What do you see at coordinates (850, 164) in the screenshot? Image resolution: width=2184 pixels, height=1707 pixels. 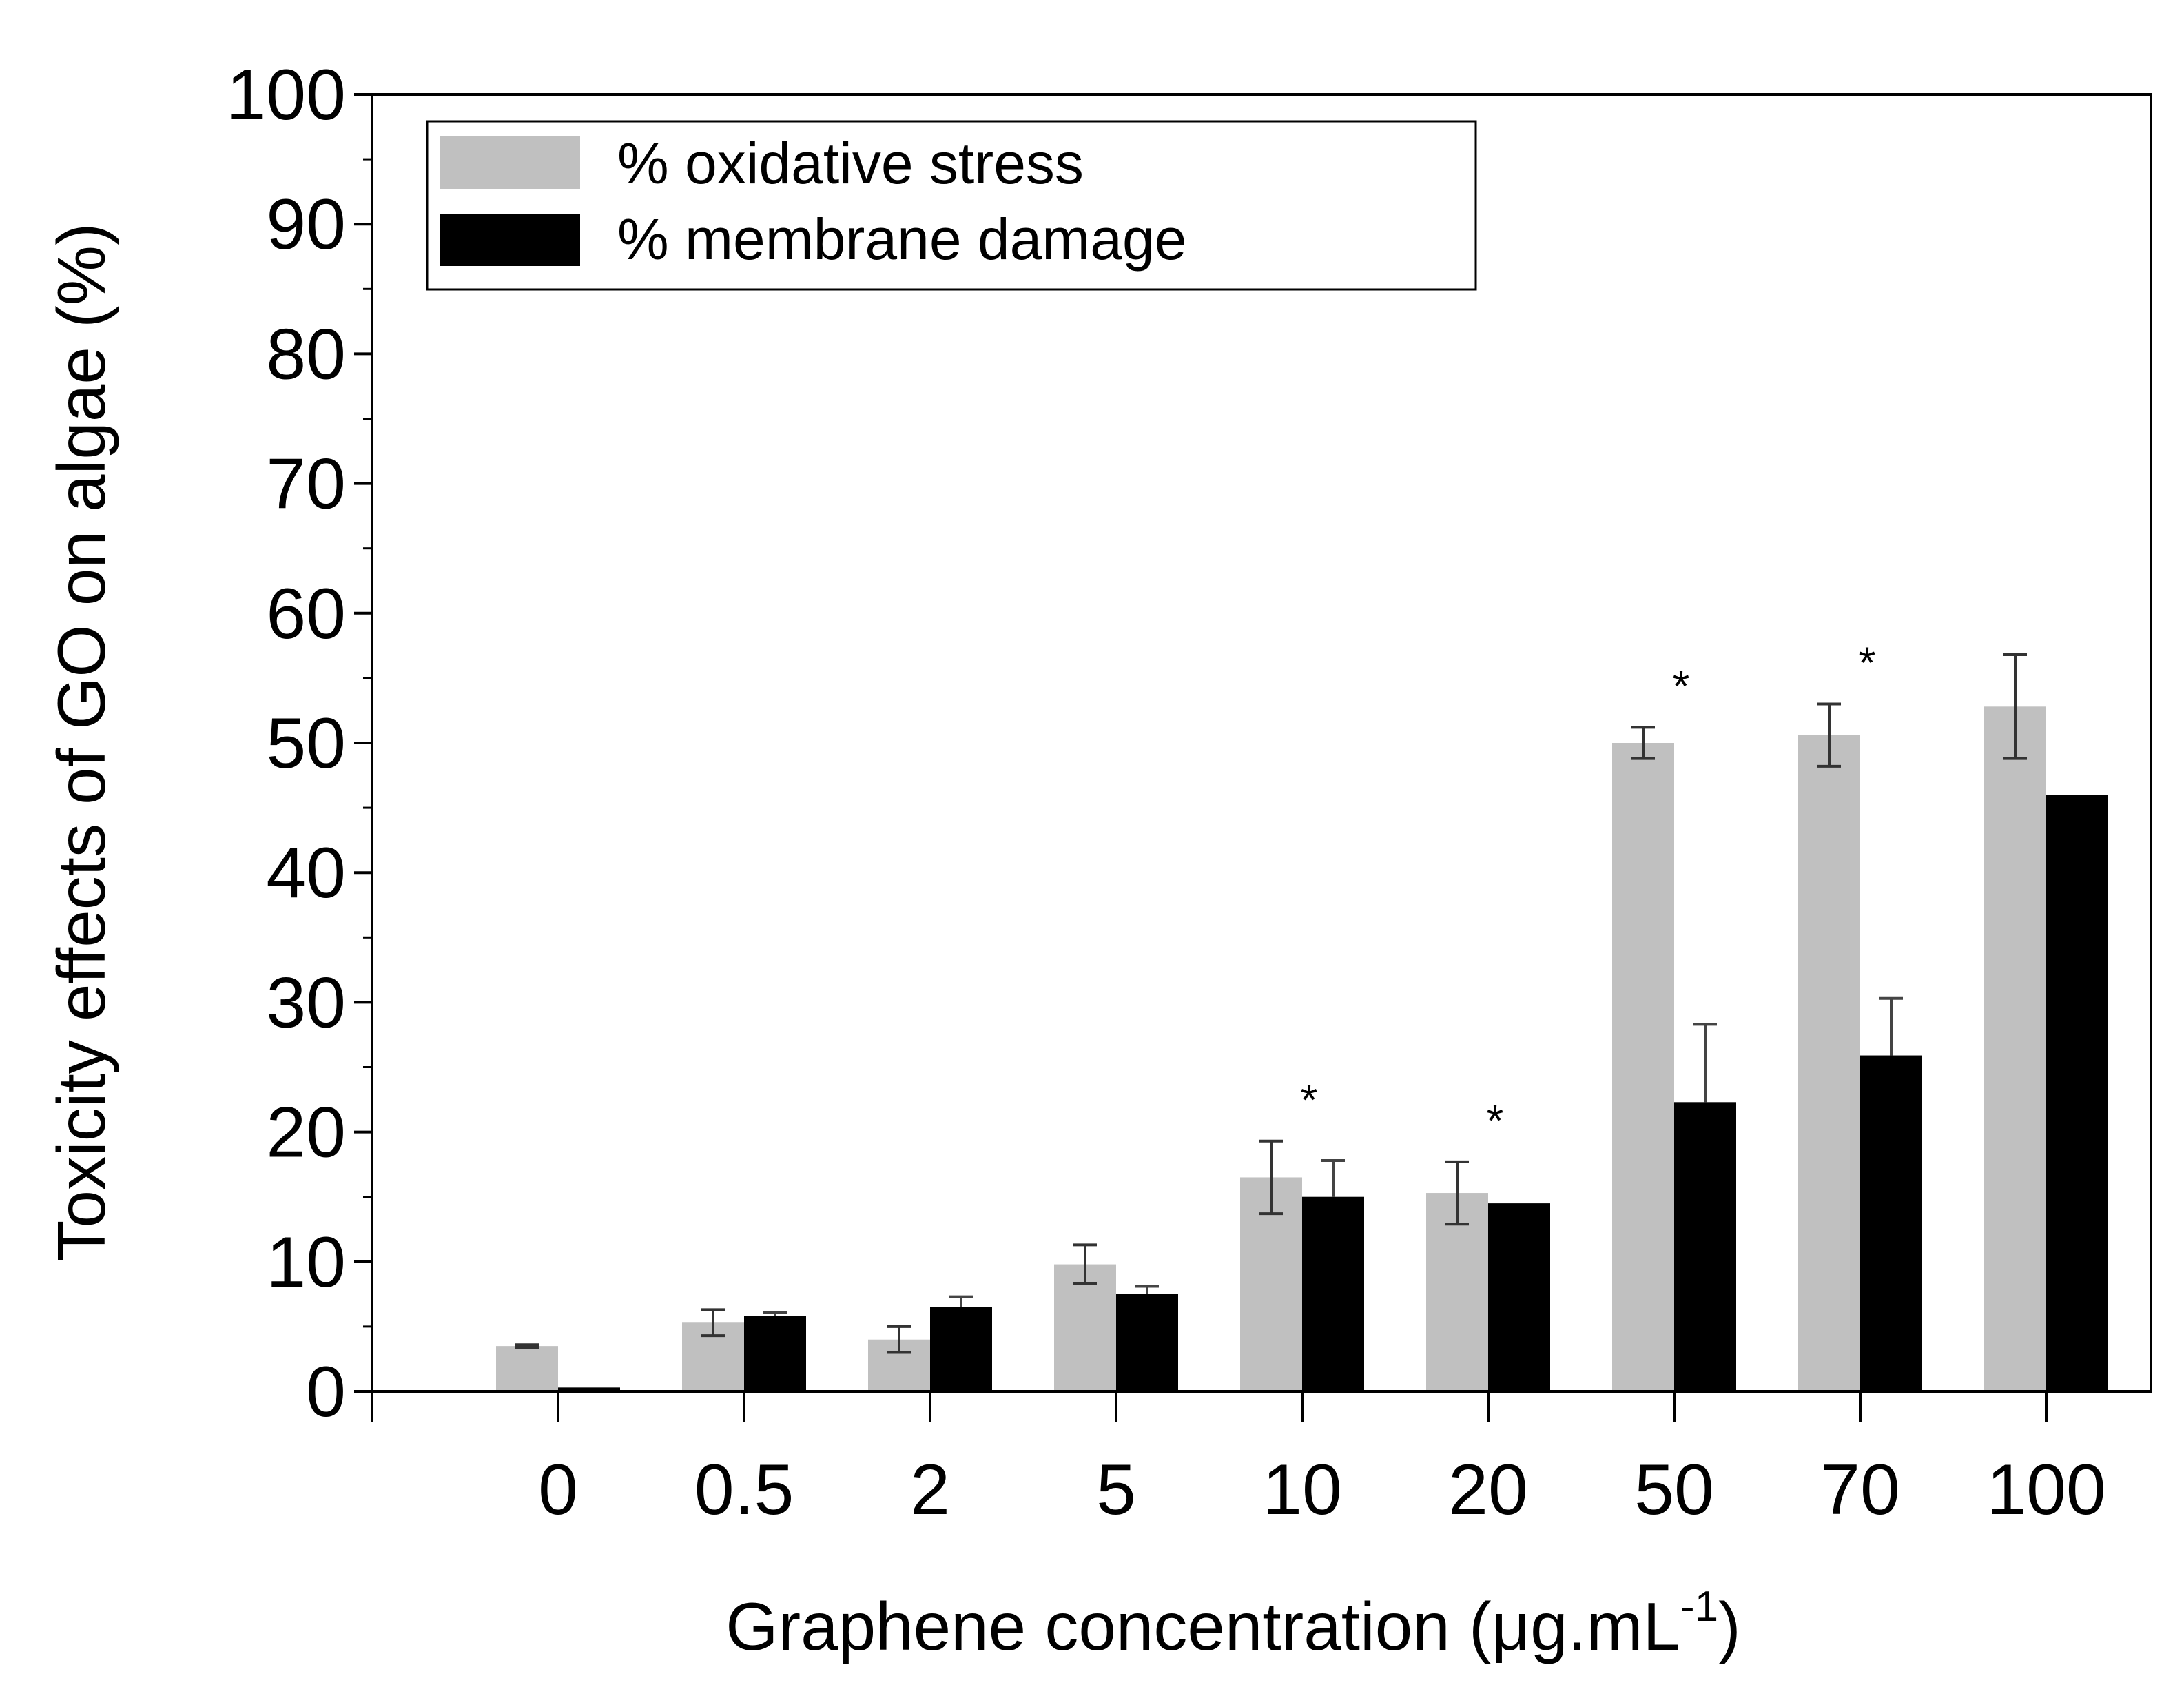 I see `legend-label-oxidative-stress: % oxidative stress` at bounding box center [850, 164].